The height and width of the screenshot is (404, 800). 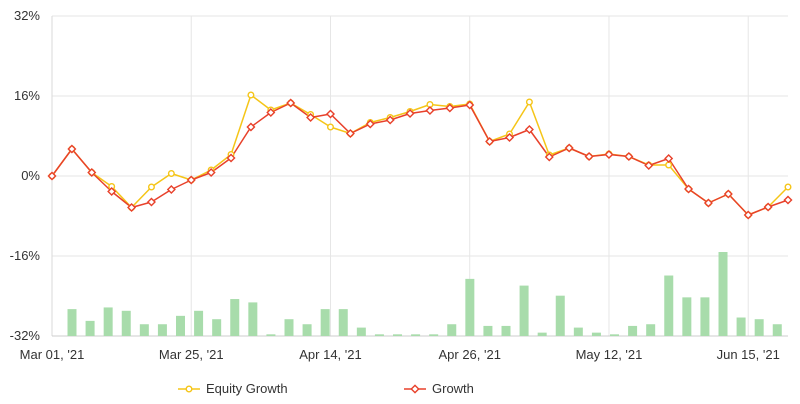 I want to click on x-tick-label: Mar 25, '21, so click(x=191, y=354).